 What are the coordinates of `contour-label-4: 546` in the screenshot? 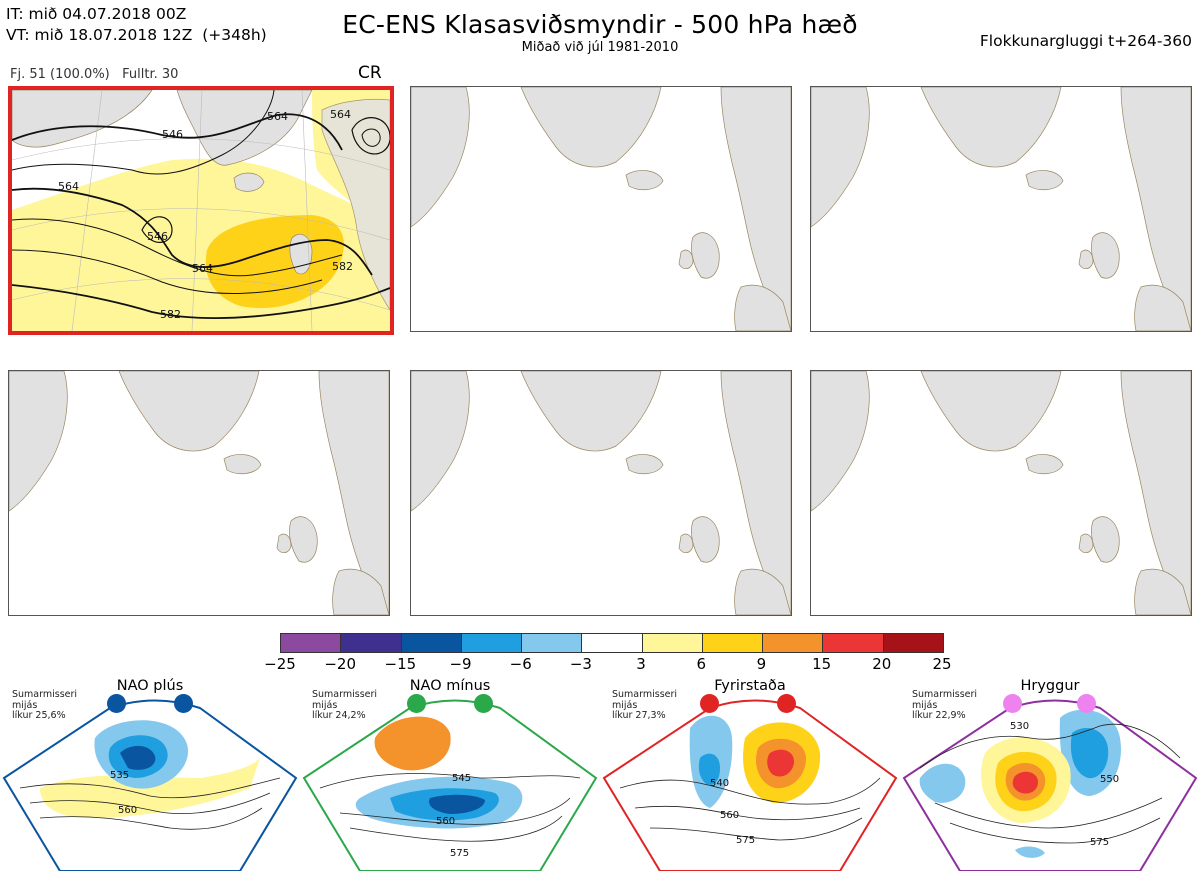 It's located at (157, 236).